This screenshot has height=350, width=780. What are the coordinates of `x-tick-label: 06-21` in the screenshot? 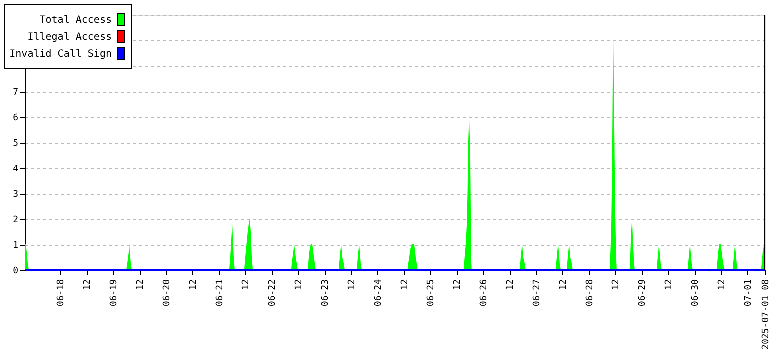 It's located at (220, 293).